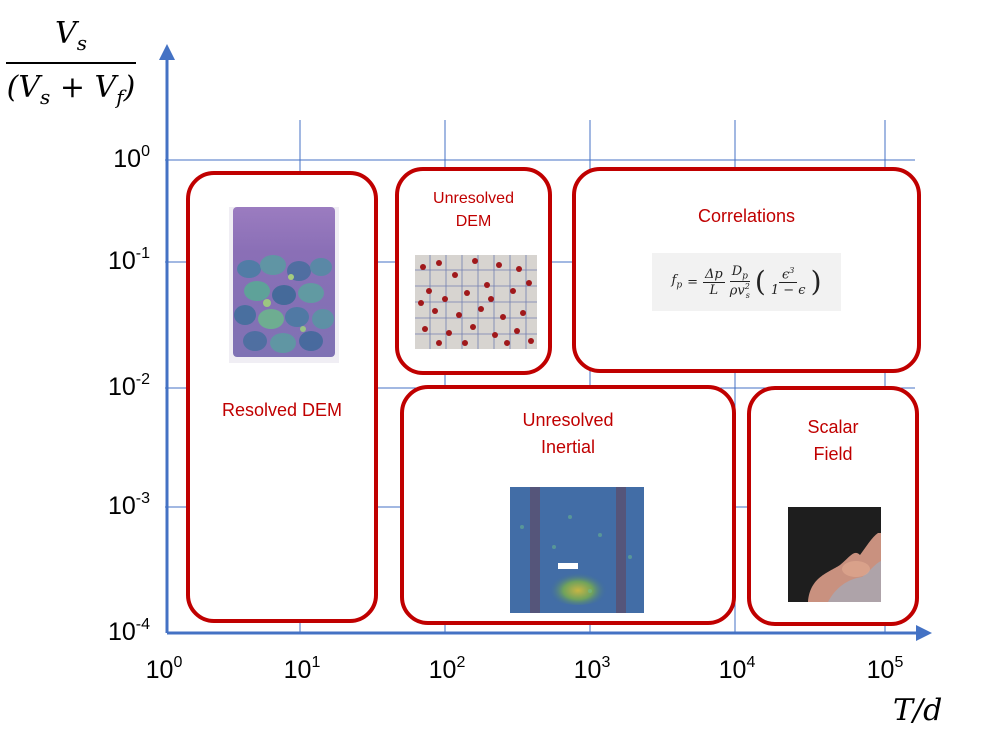 Image resolution: width=987 pixels, height=742 pixels. What do you see at coordinates (786, 275) in the screenshot?
I see `eq-frac3-num: ϵ` at bounding box center [786, 275].